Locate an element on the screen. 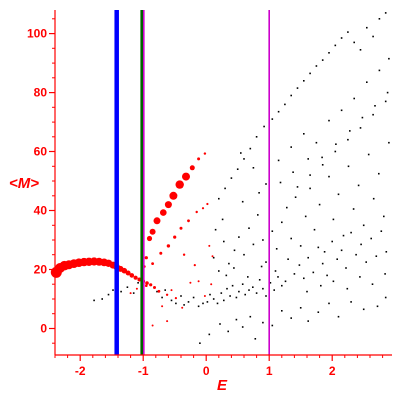 The width and height of the screenshot is (400, 405). y-tick-label-5: 100 is located at coordinates (37, 34).